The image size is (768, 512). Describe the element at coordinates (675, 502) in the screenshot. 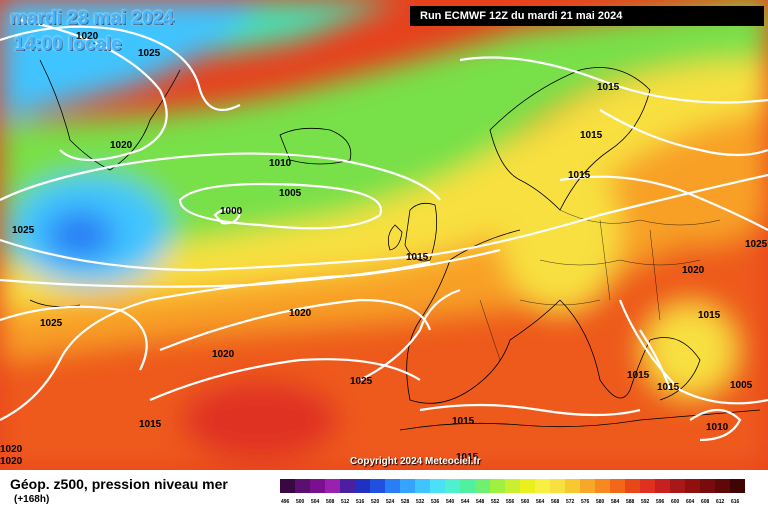

I see `scale-label: 600` at that location.